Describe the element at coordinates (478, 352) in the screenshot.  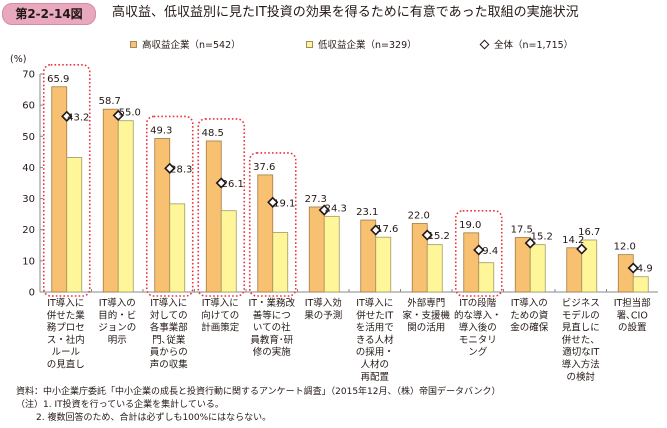
I see `x-axis-label-line: ング` at that location.